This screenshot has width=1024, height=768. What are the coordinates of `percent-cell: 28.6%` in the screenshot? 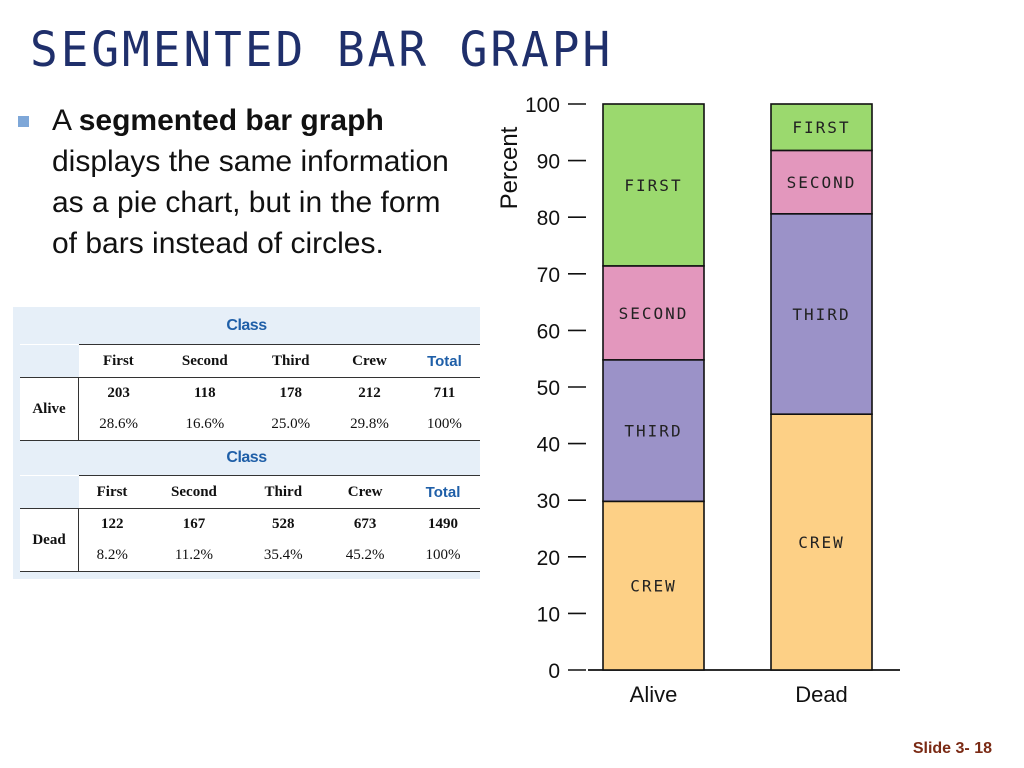 It's located at (118, 425).